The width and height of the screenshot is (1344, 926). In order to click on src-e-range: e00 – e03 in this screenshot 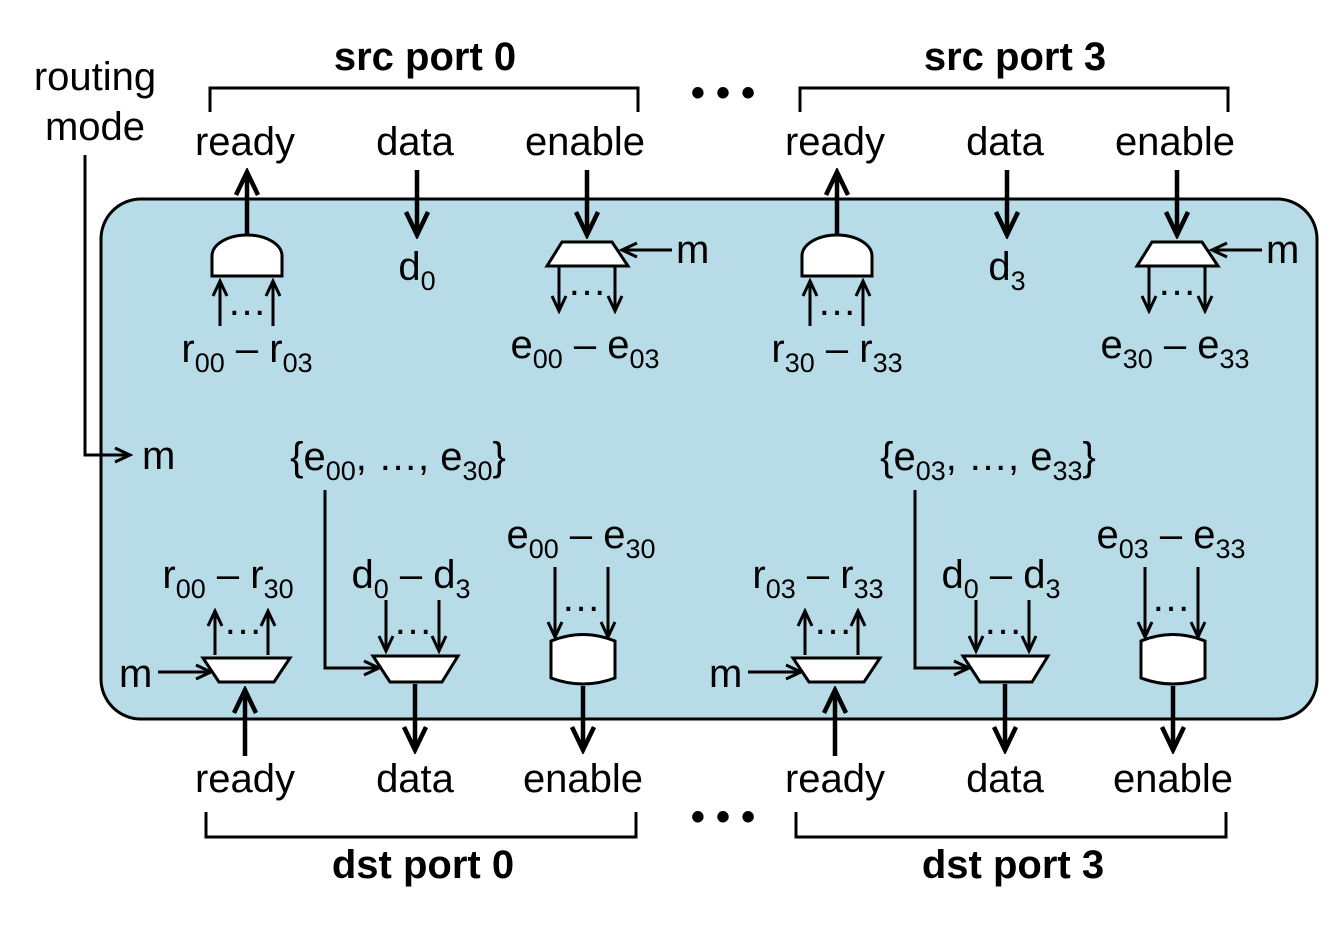, I will do `click(584, 348)`.